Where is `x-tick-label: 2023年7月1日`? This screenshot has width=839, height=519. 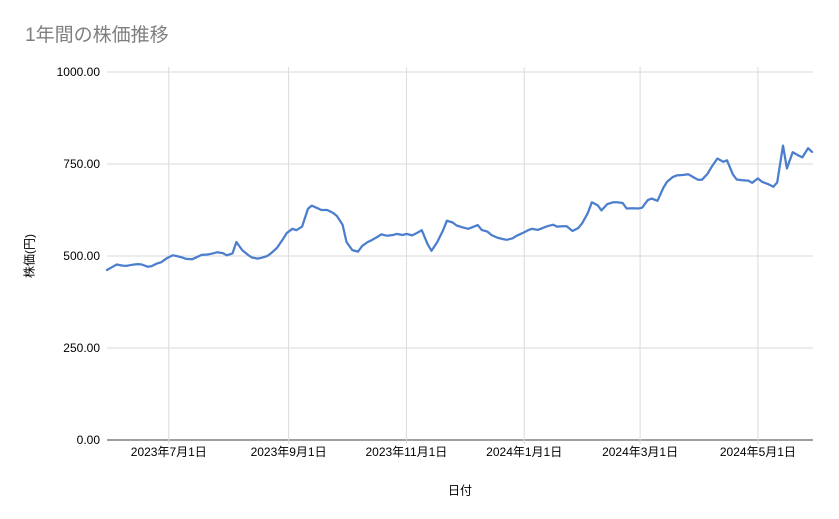 x-tick-label: 2023年7月1日 is located at coordinates (169, 452).